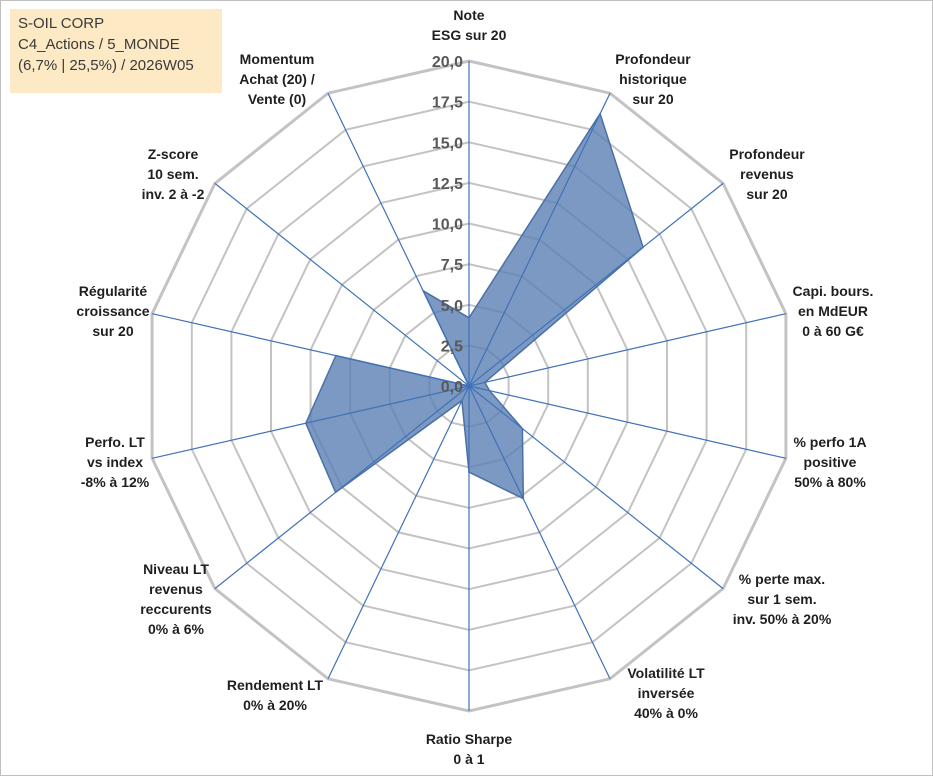 This screenshot has height=776, width=933. Describe the element at coordinates (452, 306) in the screenshot. I see `tick-label: 5,0` at that location.